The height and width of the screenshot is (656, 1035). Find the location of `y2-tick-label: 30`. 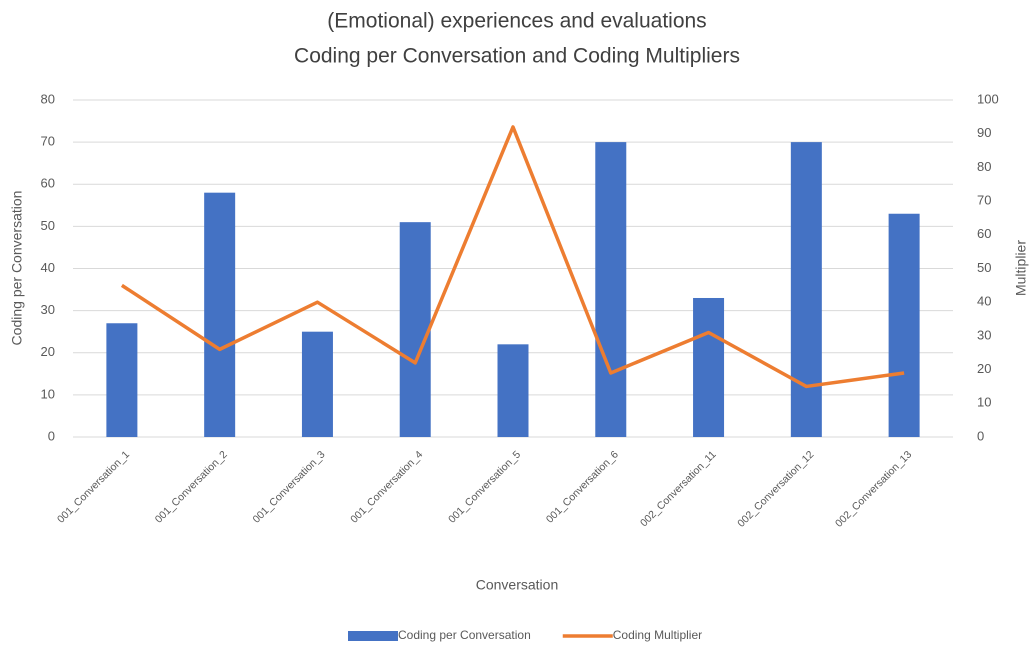

y2-tick-label: 30 is located at coordinates (984, 334).